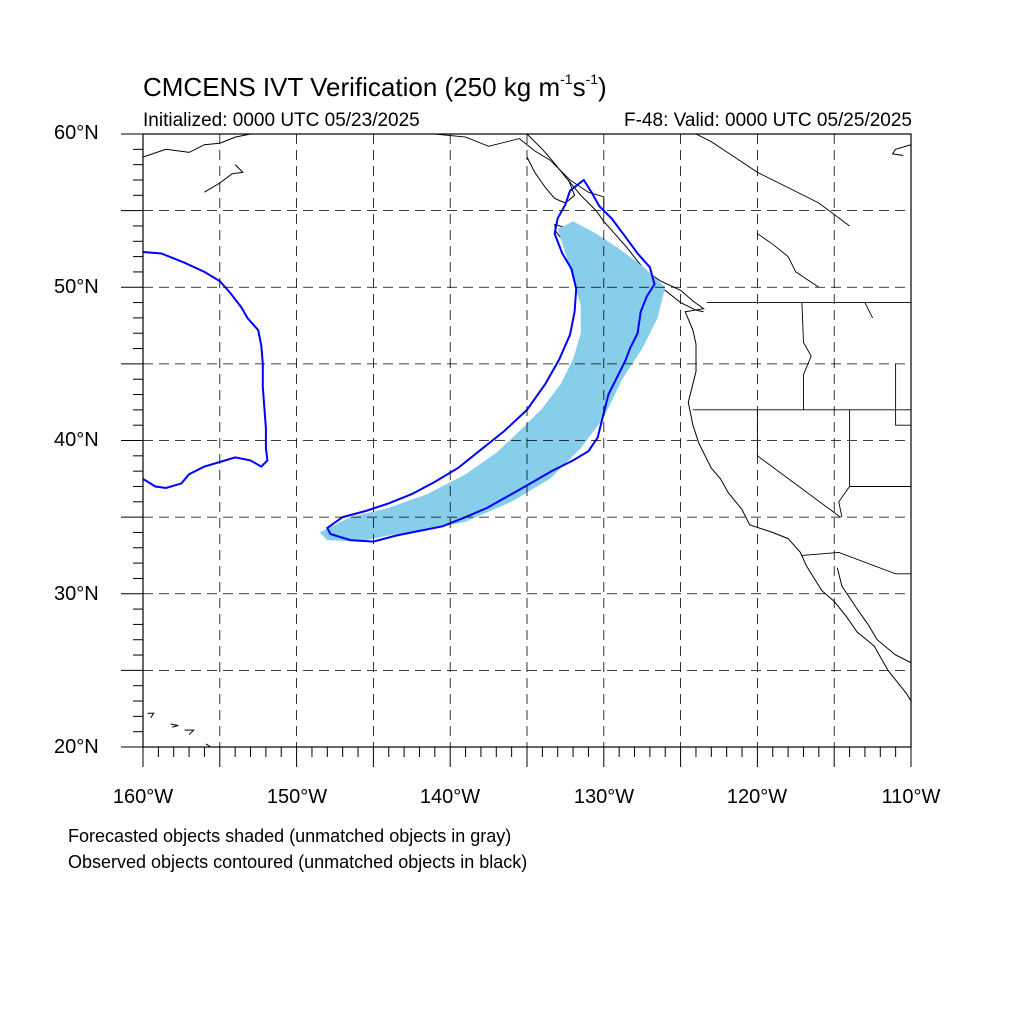  Describe the element at coordinates (768, 120) in the screenshot. I see `valid-time: F-48: Valid: 0000 UTC 05/25/2025` at that location.